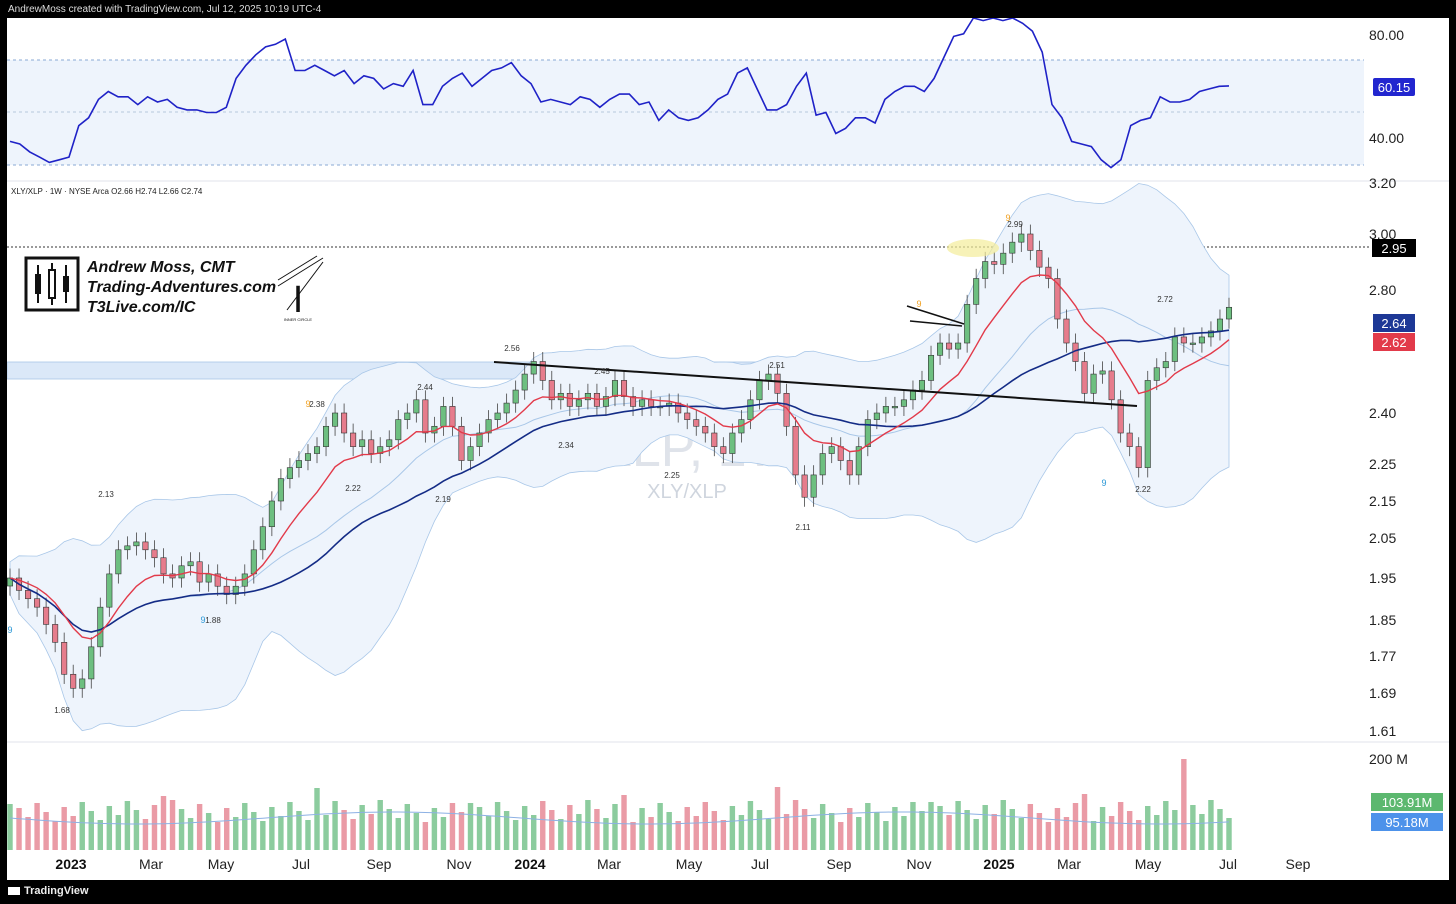 This screenshot has height=904, width=1456. Describe the element at coordinates (1382, 731) in the screenshot. I see `price-tick: 1.61` at that location.